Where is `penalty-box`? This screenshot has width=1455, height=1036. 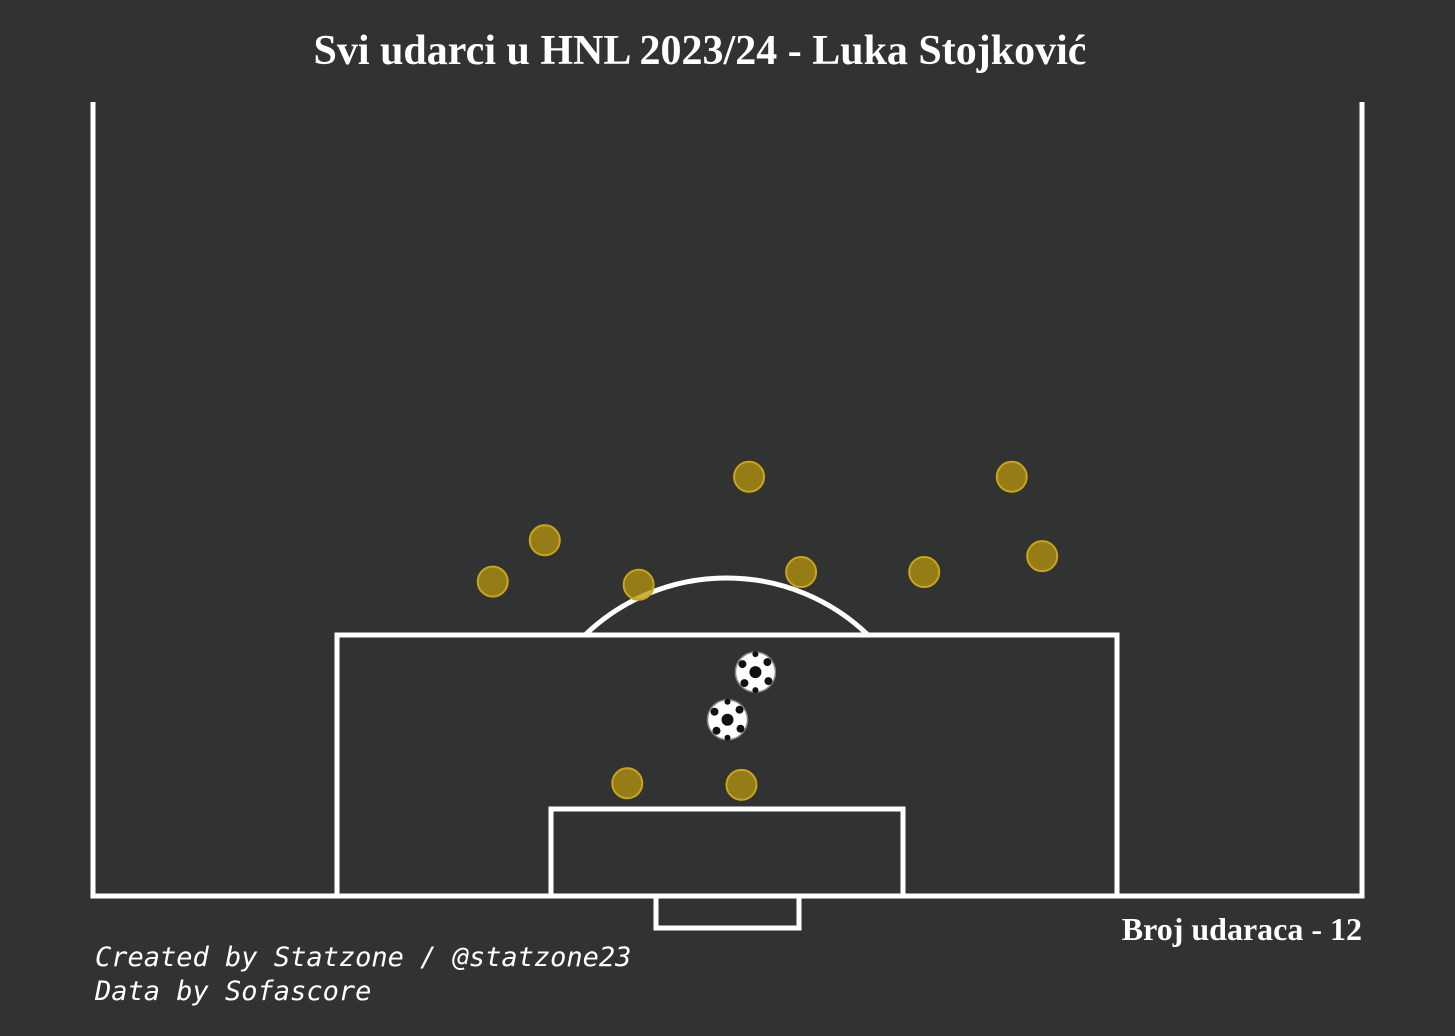
penalty-box is located at coordinates (727, 764).